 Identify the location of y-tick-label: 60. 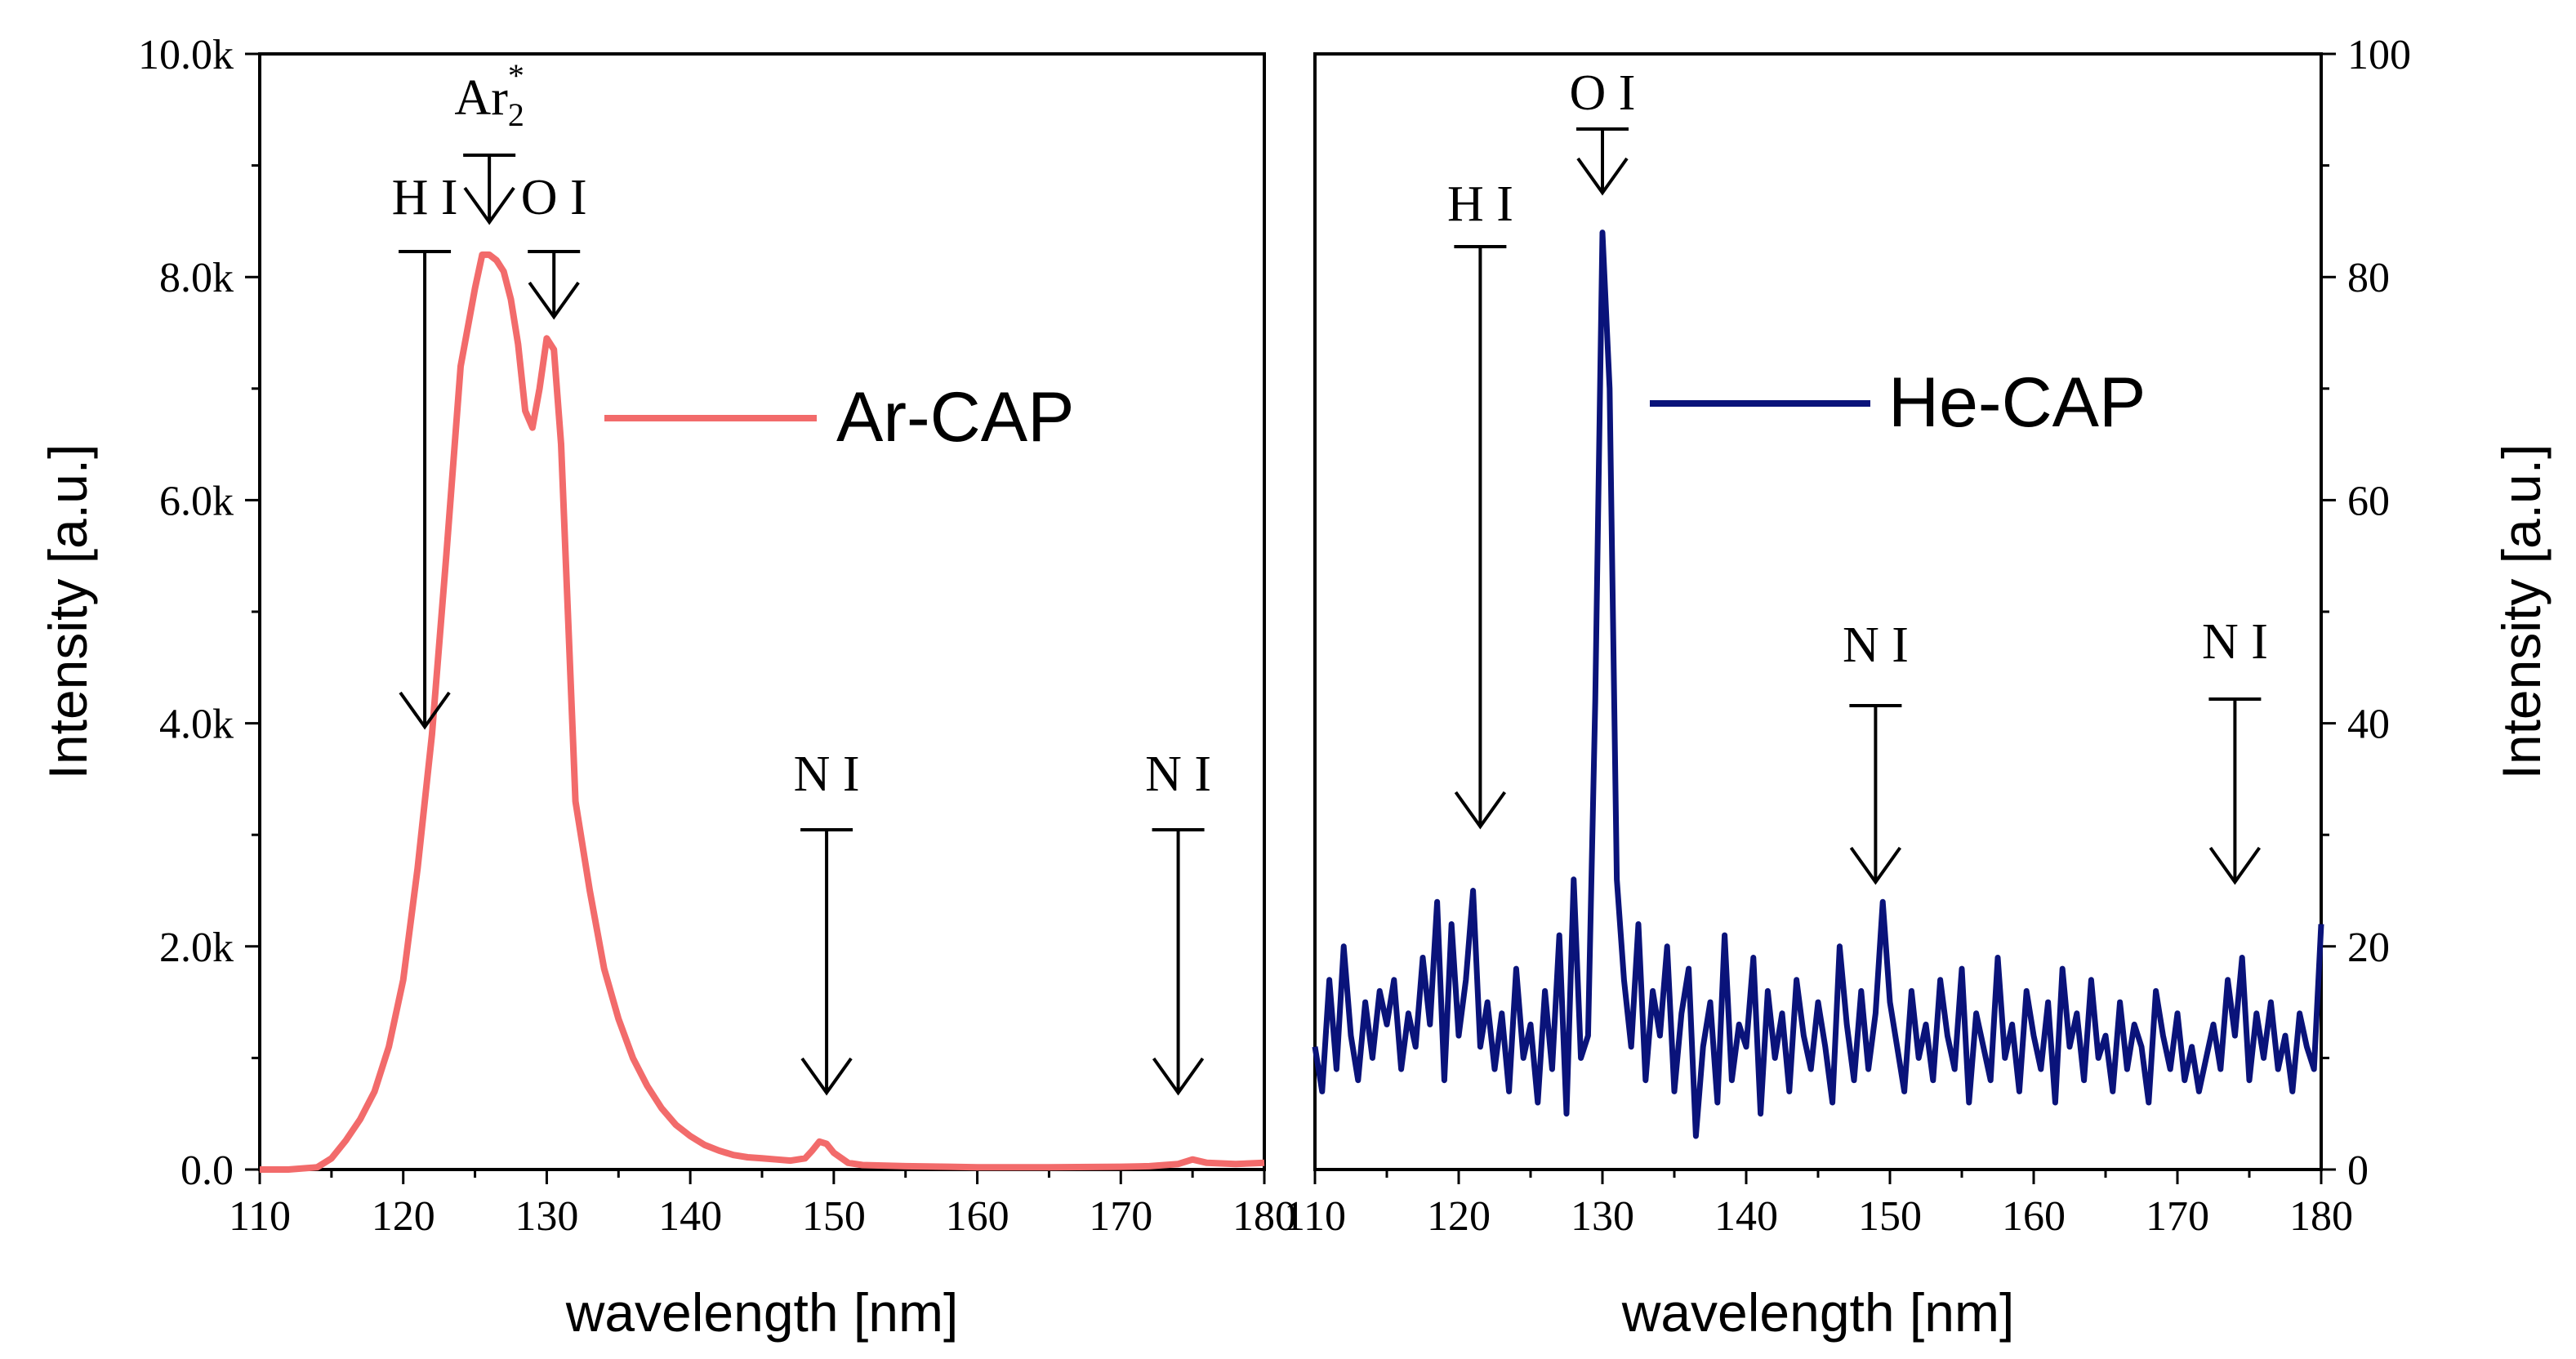
(2368, 501).